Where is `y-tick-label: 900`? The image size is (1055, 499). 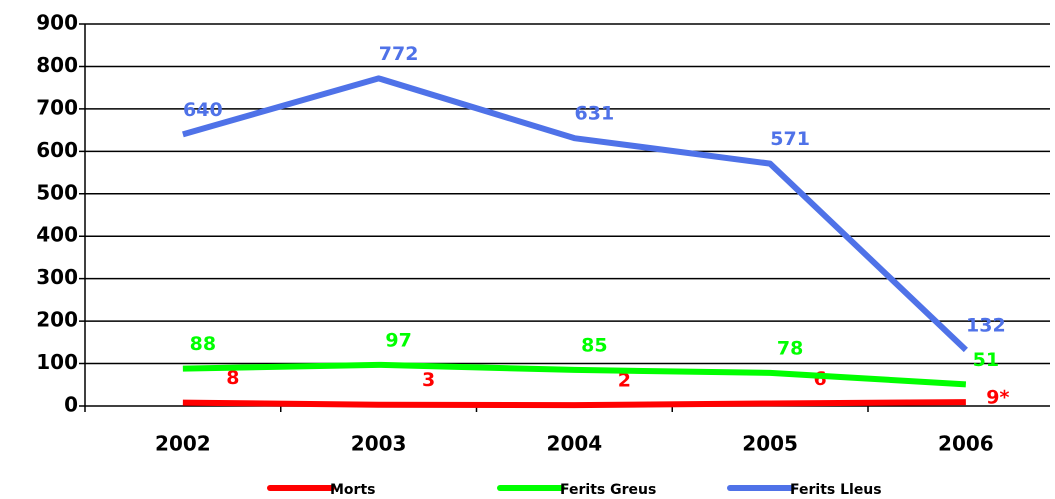 y-tick-label: 900 is located at coordinates (57, 23).